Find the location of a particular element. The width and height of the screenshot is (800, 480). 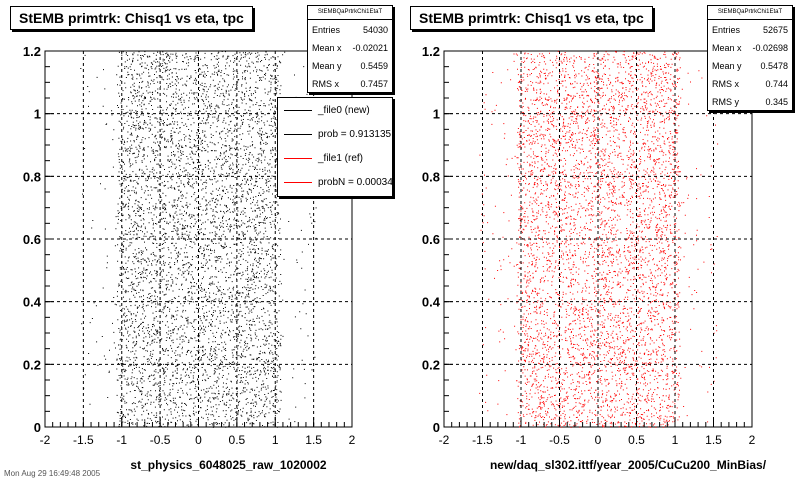

legend-entry: _file0 (new) is located at coordinates (335, 110).